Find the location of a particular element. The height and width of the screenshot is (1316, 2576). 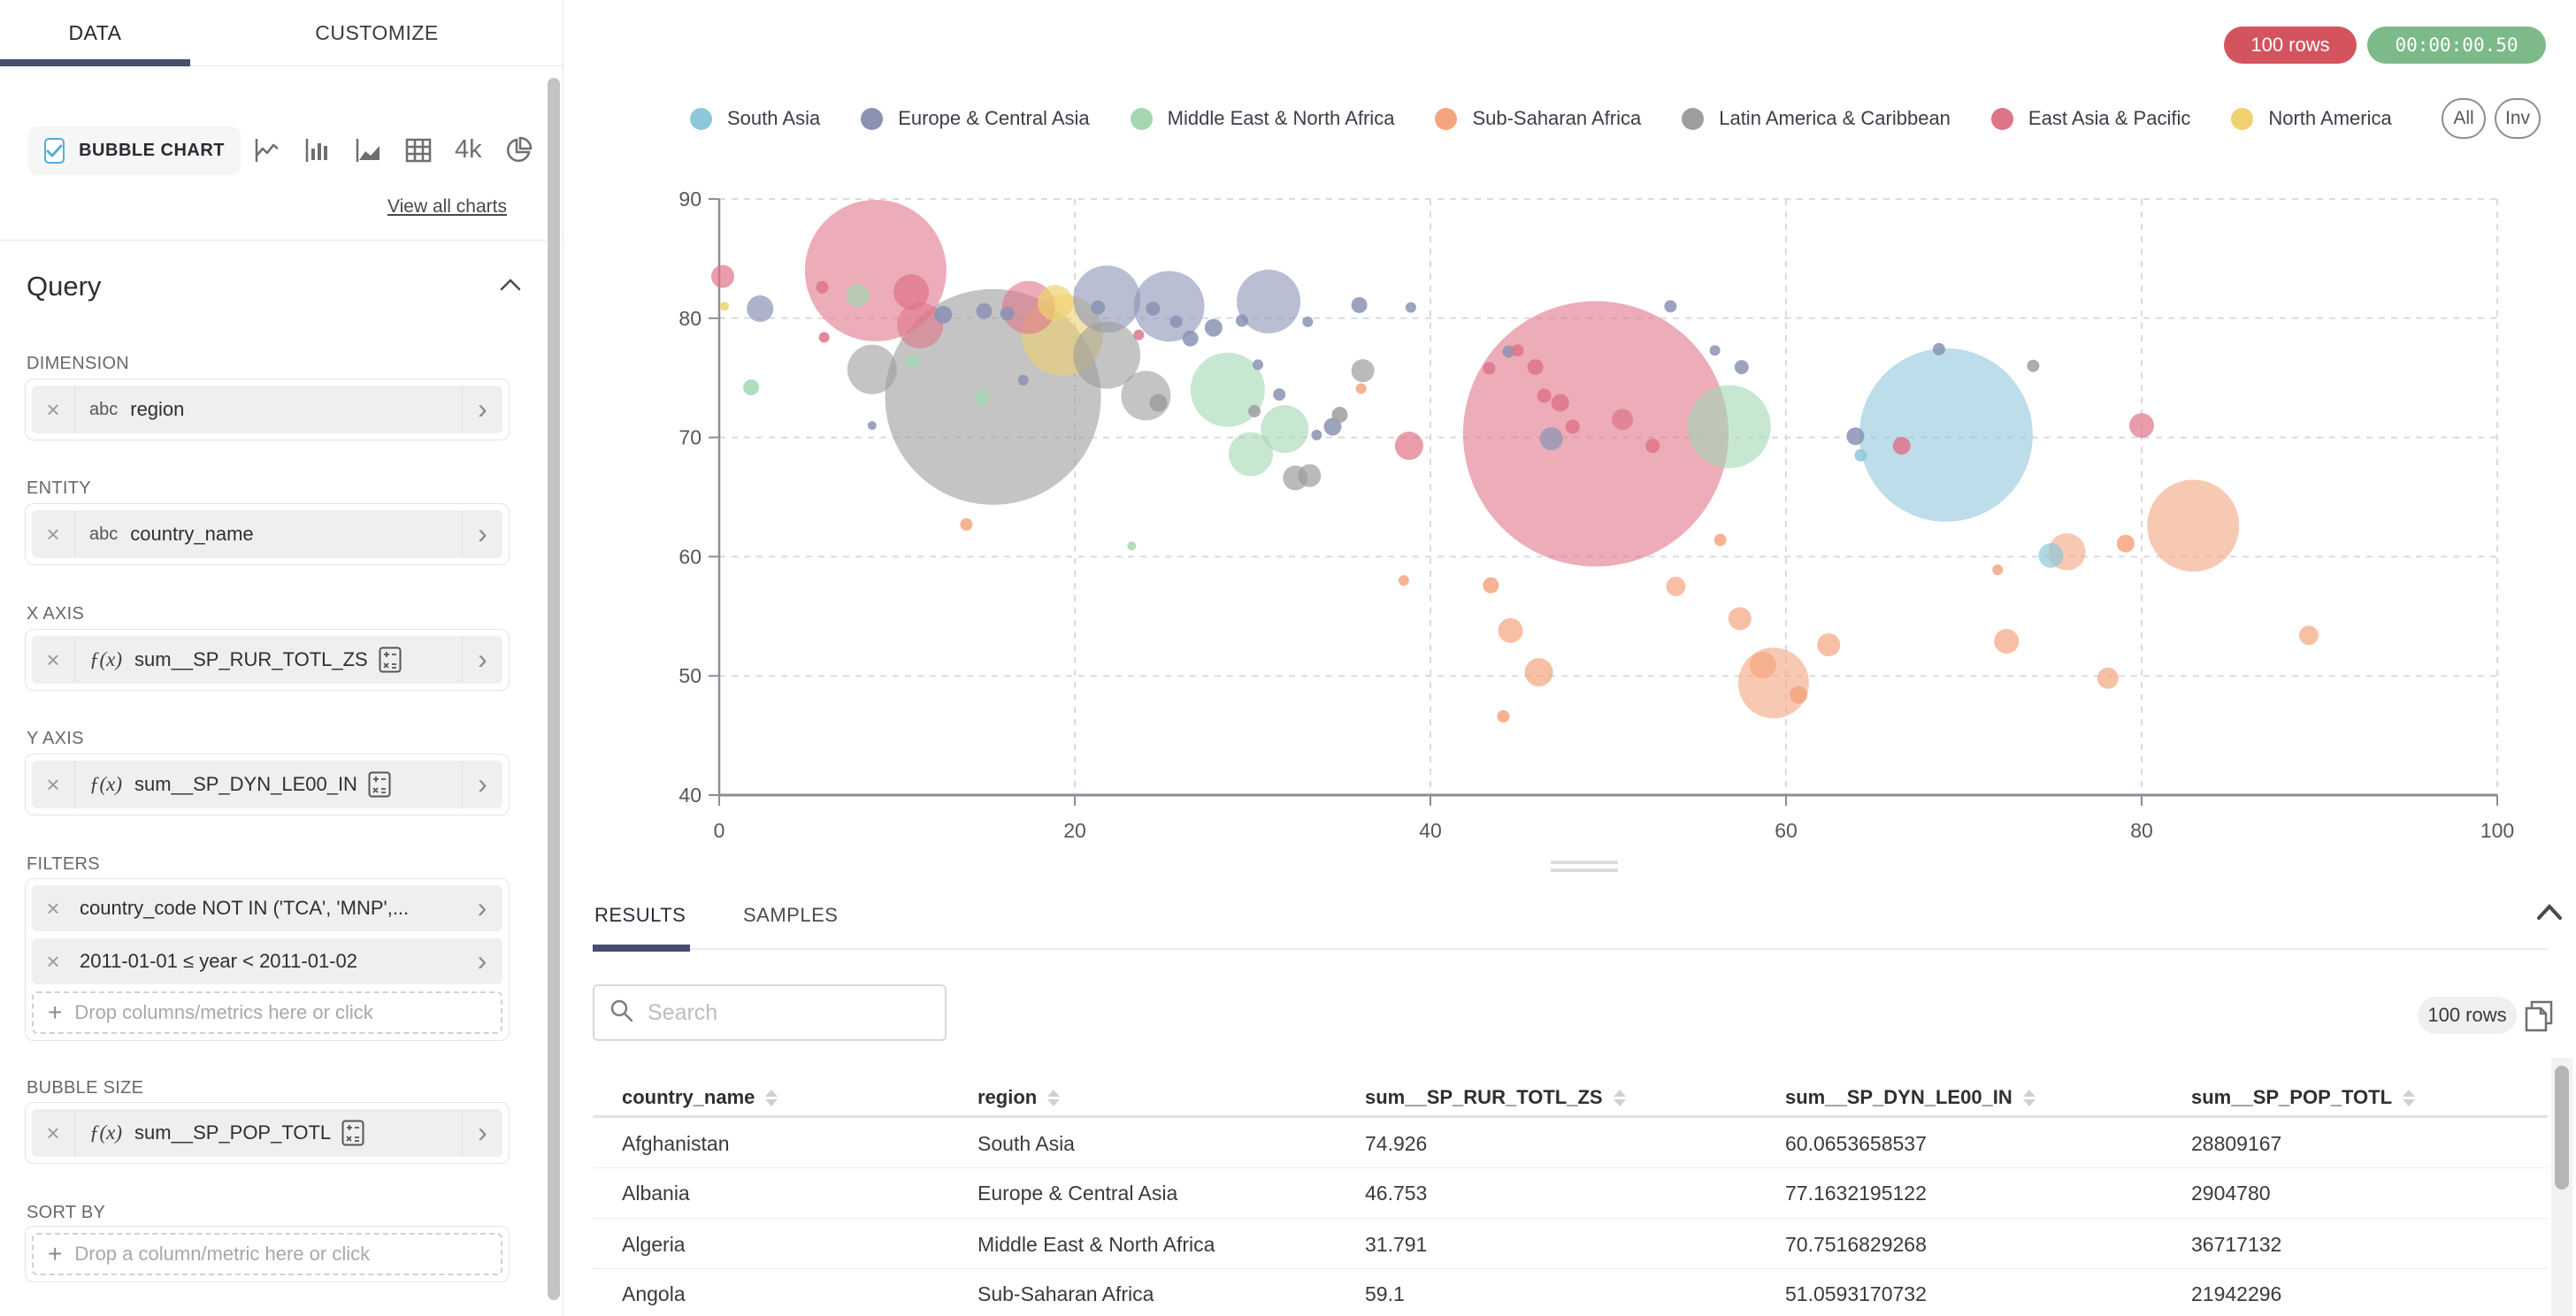

y-axis-field: × ƒ(x) sum__SP_DYN_LE00_IN › is located at coordinates (267, 785).